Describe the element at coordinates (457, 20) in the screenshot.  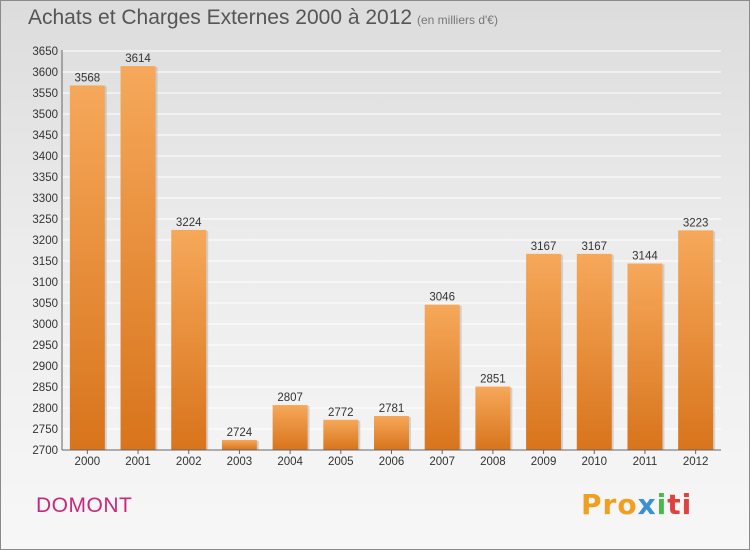
I see `chart-subtitle: (en milliers d'€)` at that location.